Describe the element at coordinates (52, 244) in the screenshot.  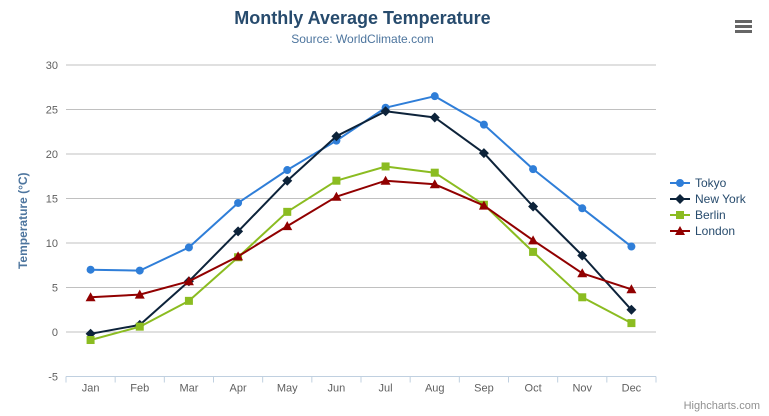
I see `y-axis-tick-label: 10` at that location.